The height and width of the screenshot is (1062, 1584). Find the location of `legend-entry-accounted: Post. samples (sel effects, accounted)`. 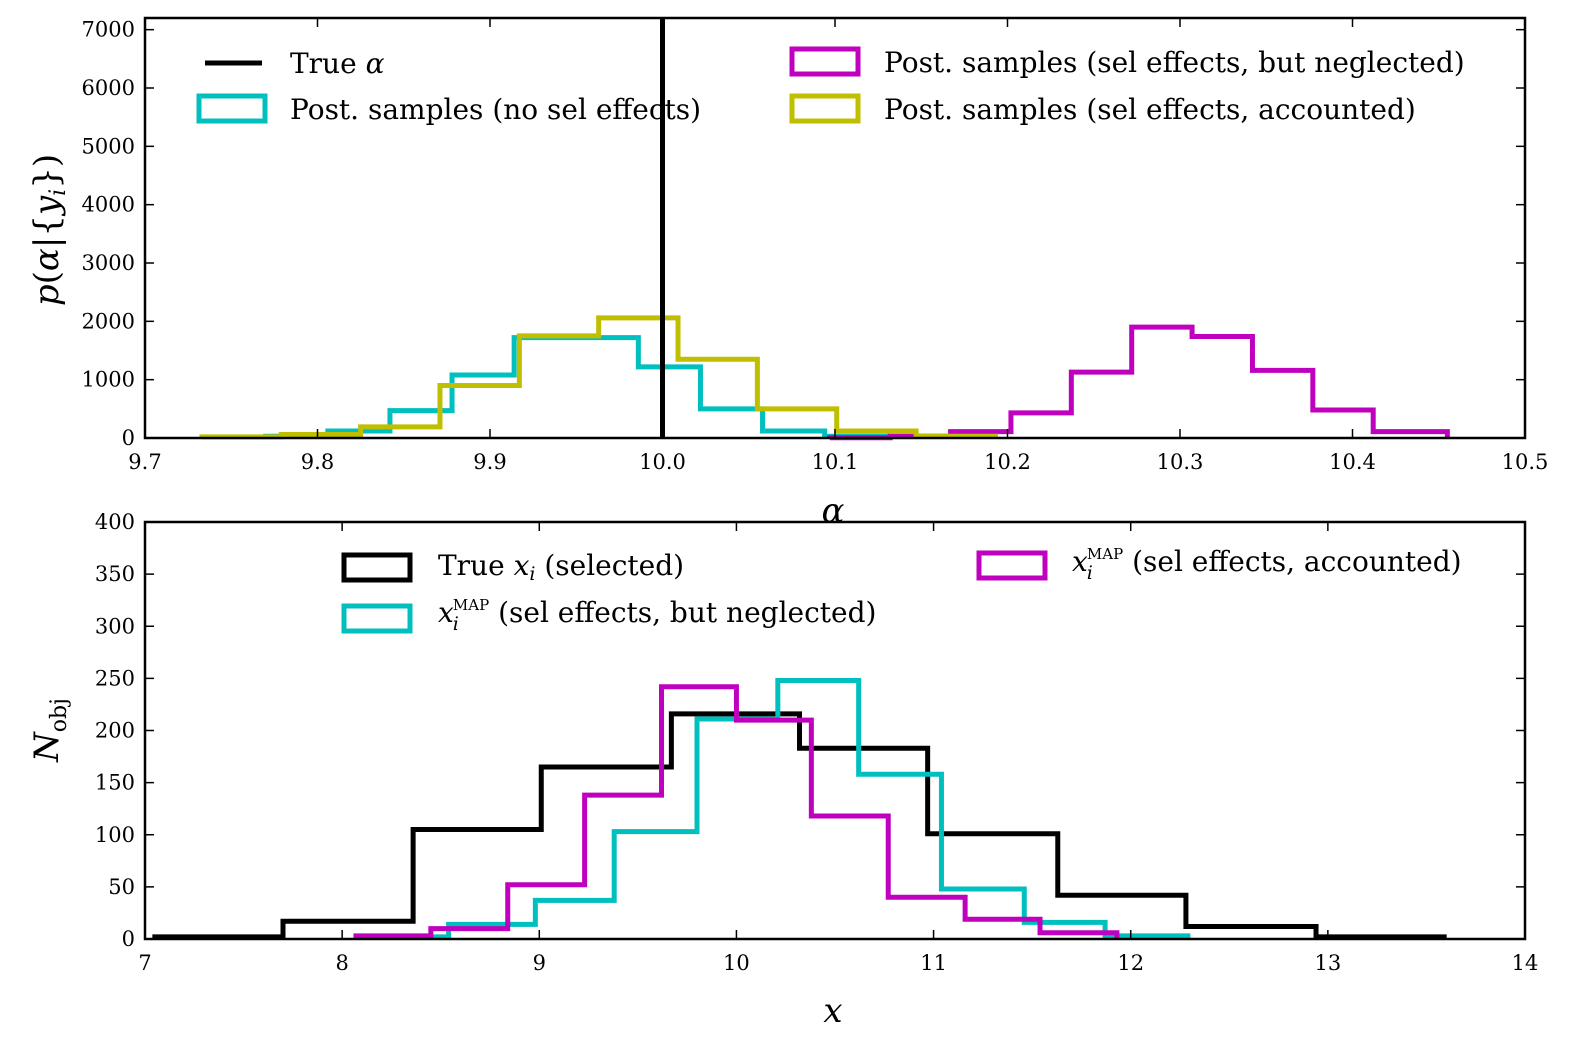

legend-entry-accounted: Post. samples (sel effects, accounted) is located at coordinates (1102, 109).